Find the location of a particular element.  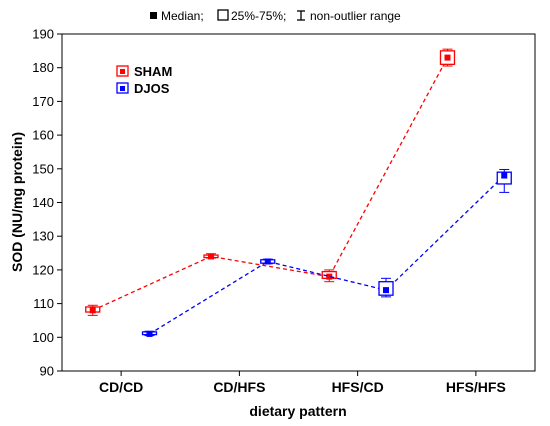

y-tick-label: 180 is located at coordinates (43, 67).